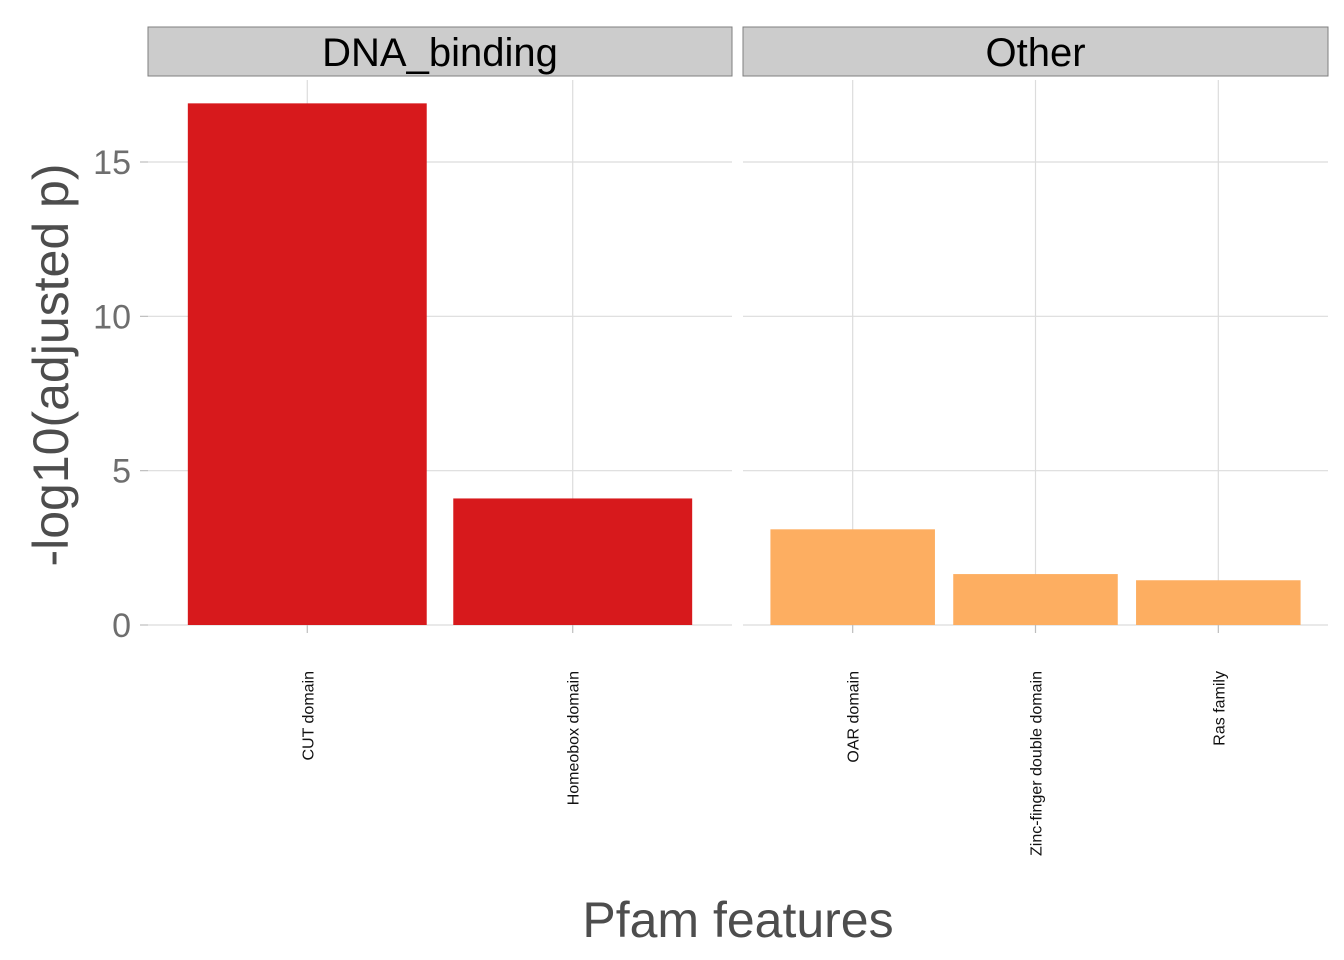  What do you see at coordinates (854, 717) in the screenshot?
I see `x-tick-label: OAR domain` at bounding box center [854, 717].